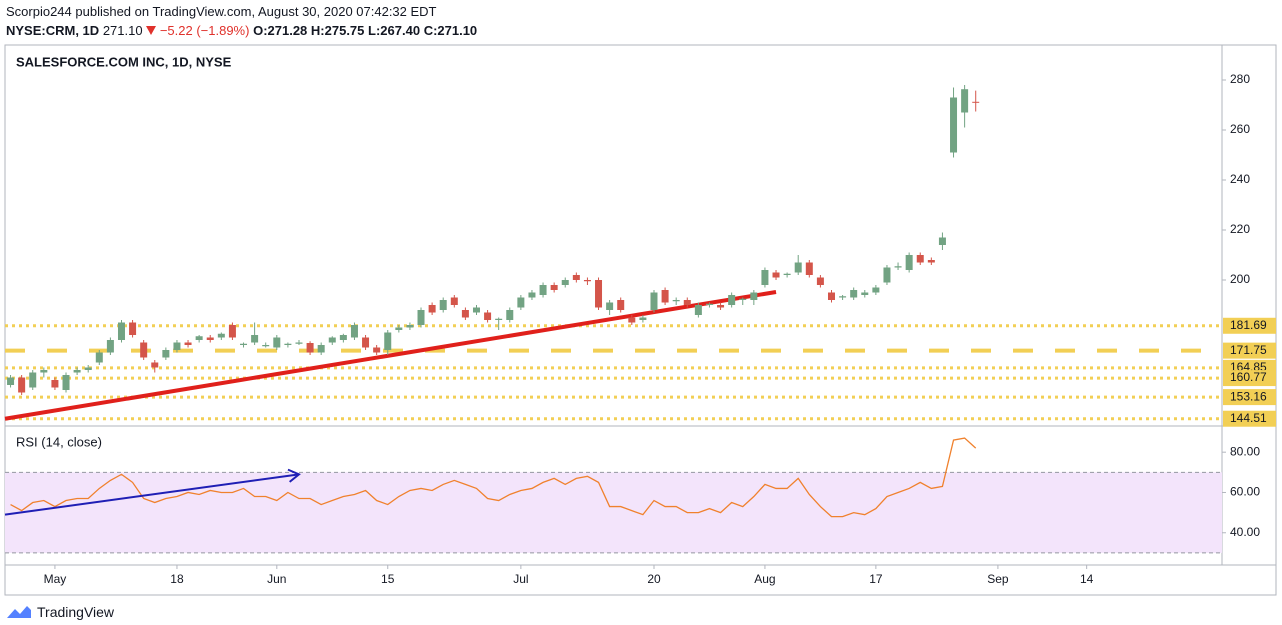 Image resolution: width=1282 pixels, height=625 pixels. What do you see at coordinates (337, 30) in the screenshot?
I see `high: H:275.75` at bounding box center [337, 30].